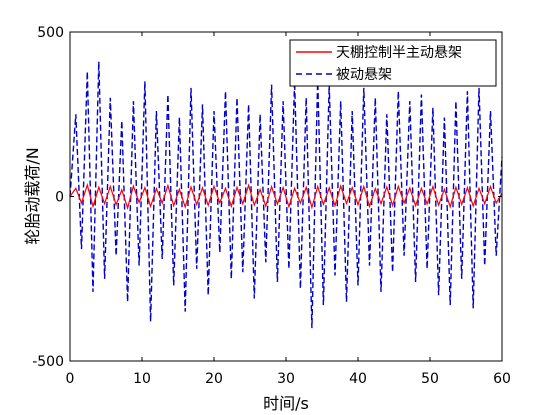 Image resolution: width=554 pixels, height=415 pixels. What do you see at coordinates (48, 362) in the screenshot?
I see `y-tick-label: -500` at bounding box center [48, 362].